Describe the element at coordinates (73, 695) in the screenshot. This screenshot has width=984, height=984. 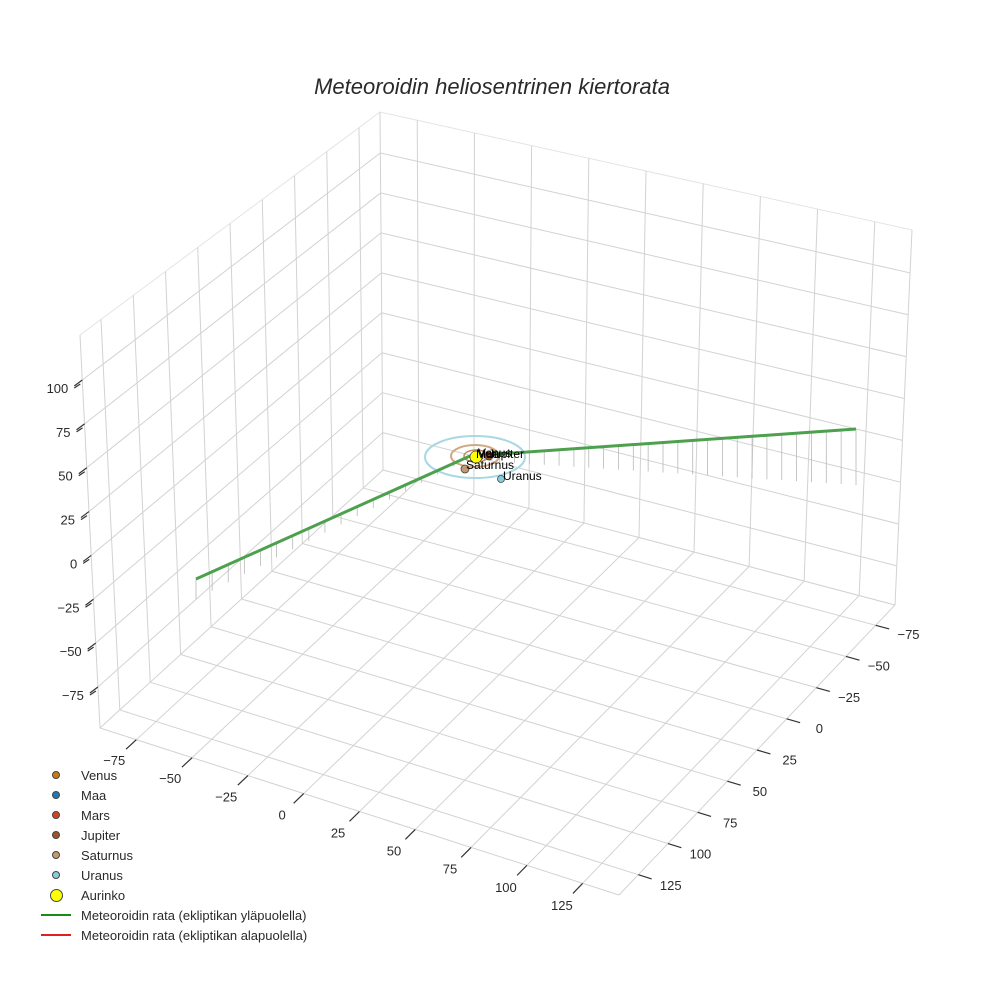
I see `z-tick-label: −75` at that location.